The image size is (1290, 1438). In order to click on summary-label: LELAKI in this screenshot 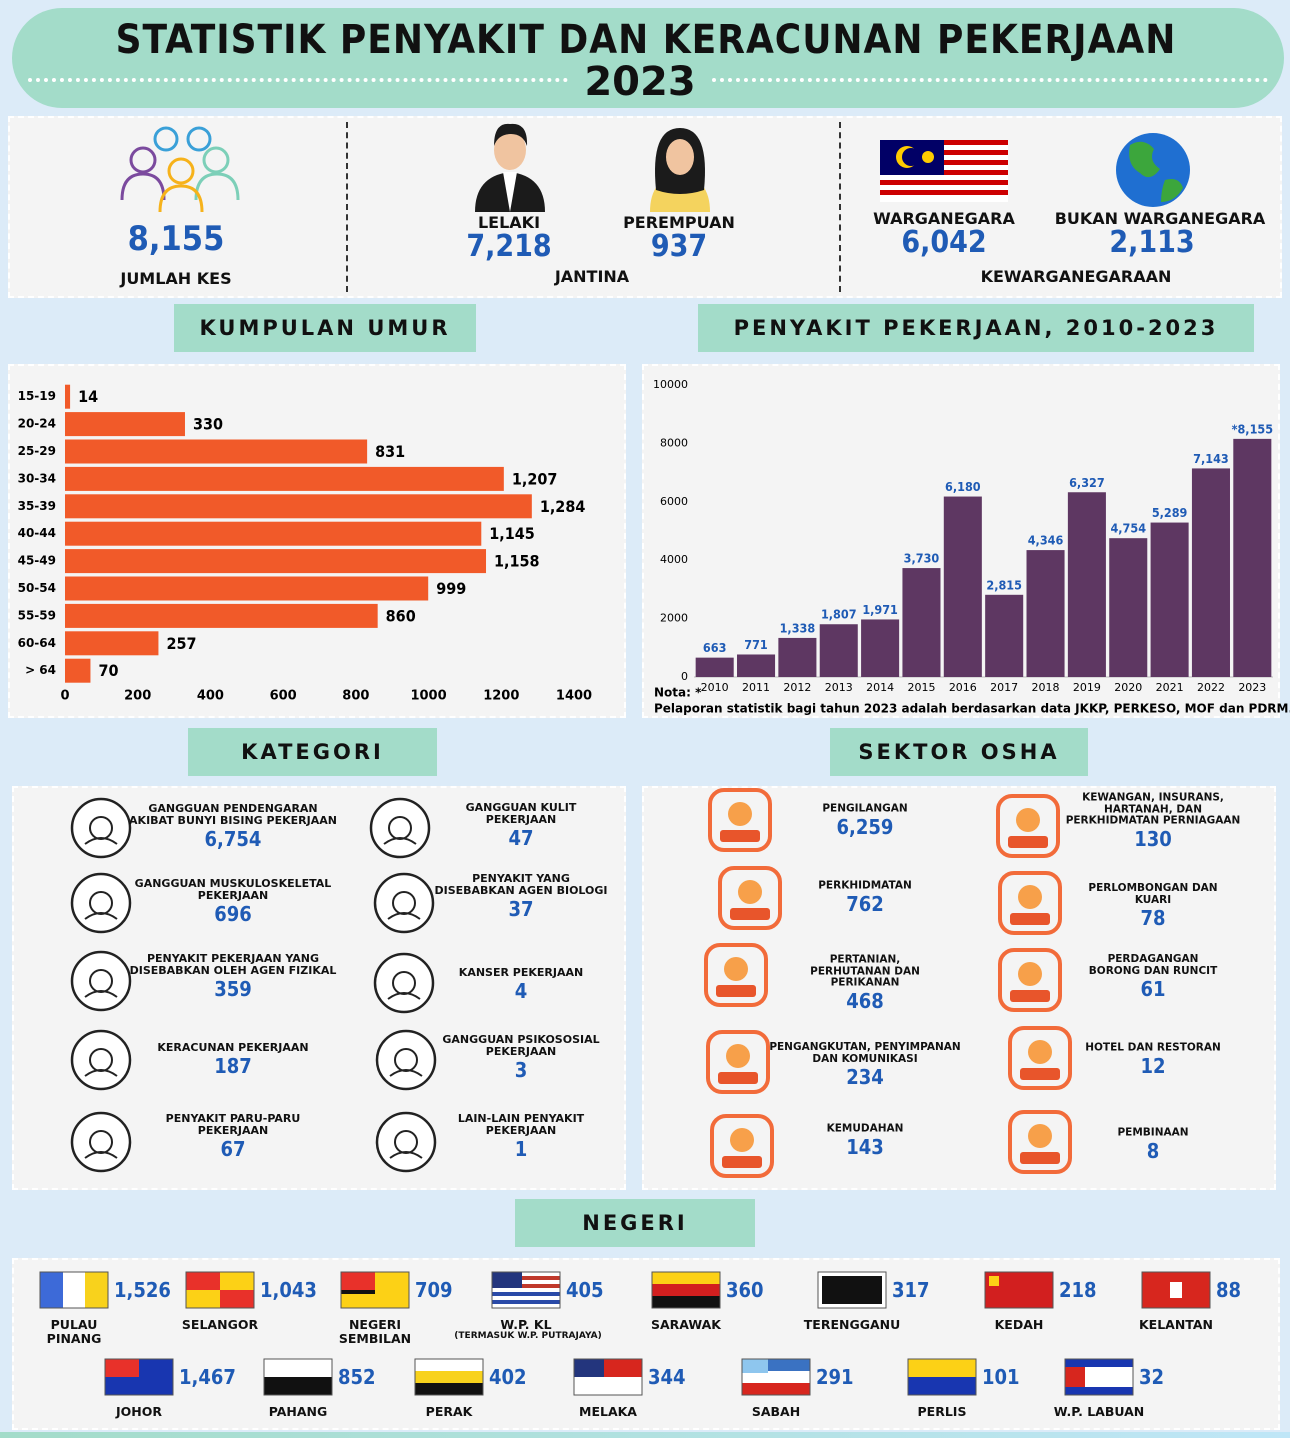, I will do `click(509, 222)`.